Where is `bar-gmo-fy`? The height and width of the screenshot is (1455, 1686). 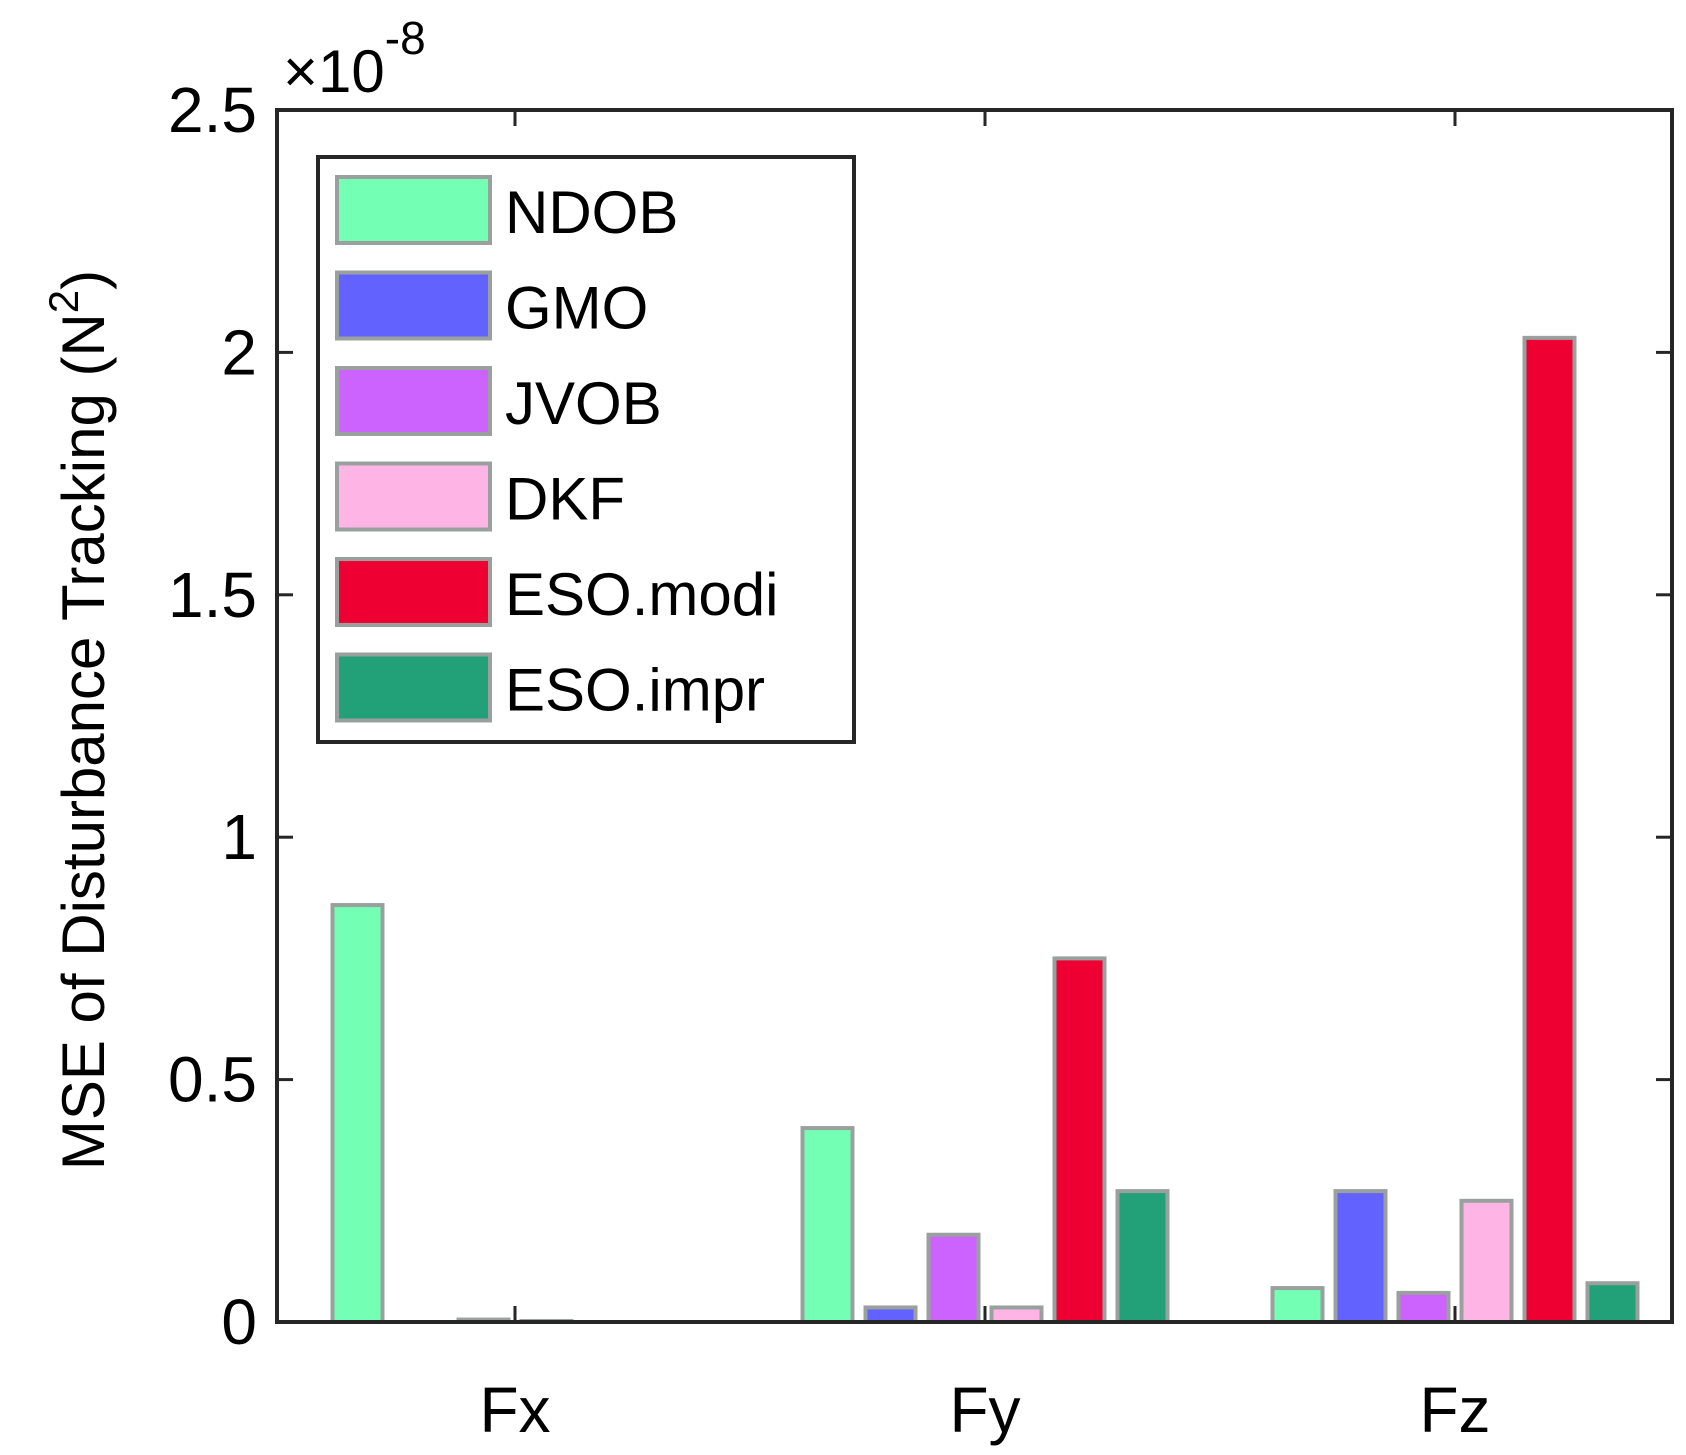 bar-gmo-fy is located at coordinates (890, 1315).